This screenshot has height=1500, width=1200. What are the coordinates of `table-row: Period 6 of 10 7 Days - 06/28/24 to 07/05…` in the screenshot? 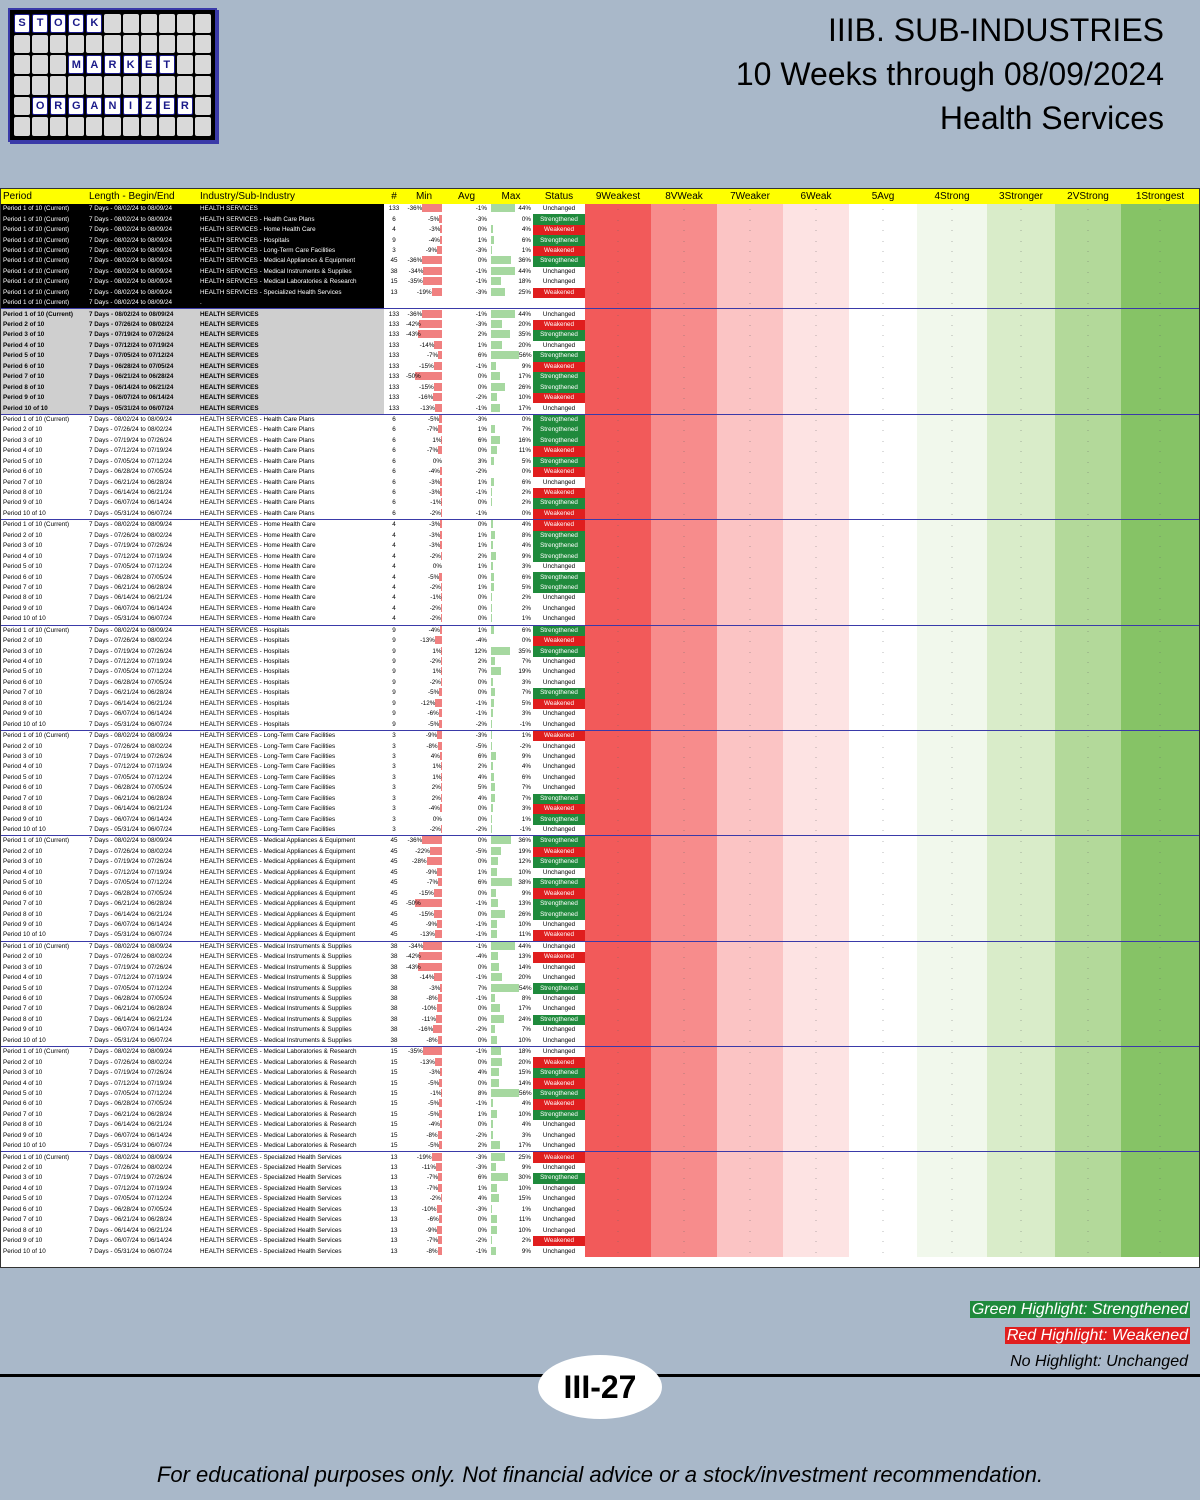 It's located at (600, 999).